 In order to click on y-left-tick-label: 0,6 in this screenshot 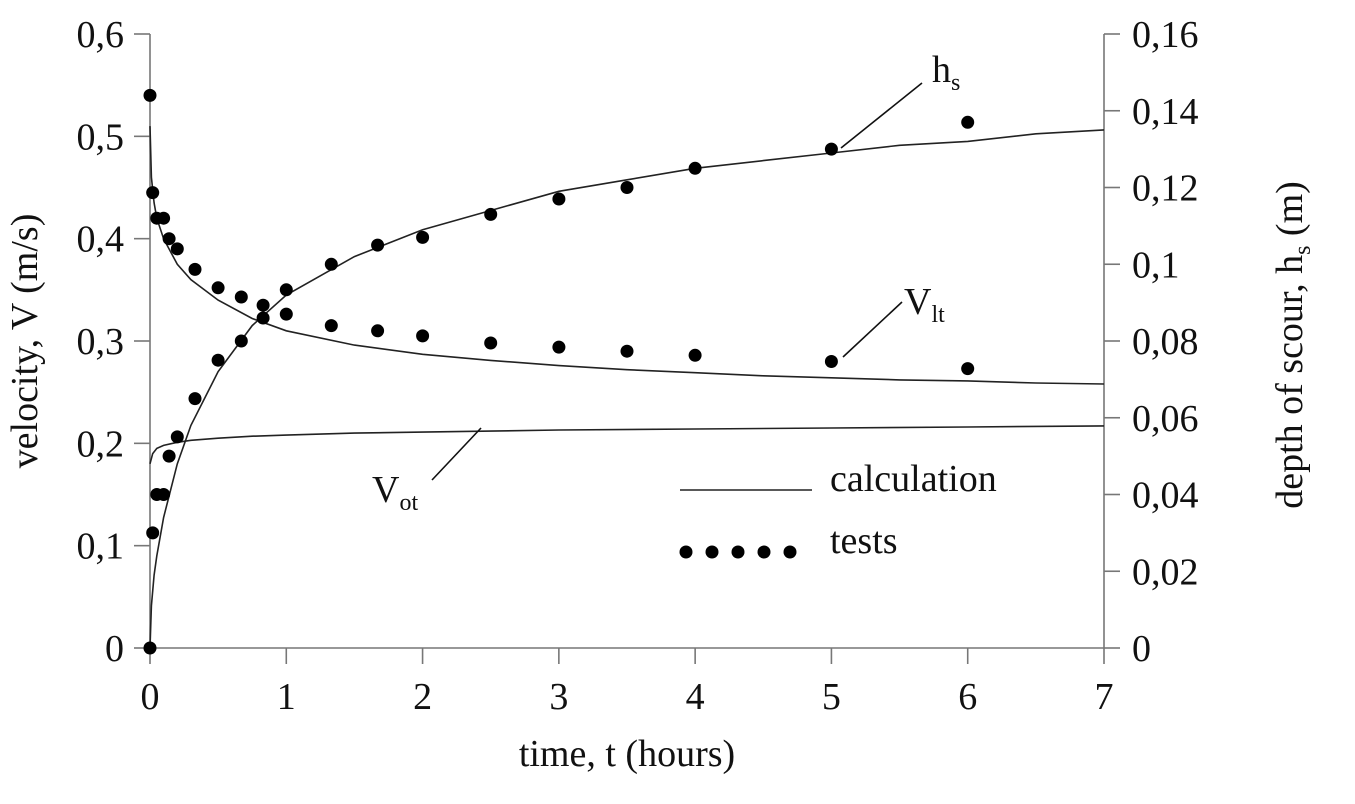, I will do `click(101, 35)`.